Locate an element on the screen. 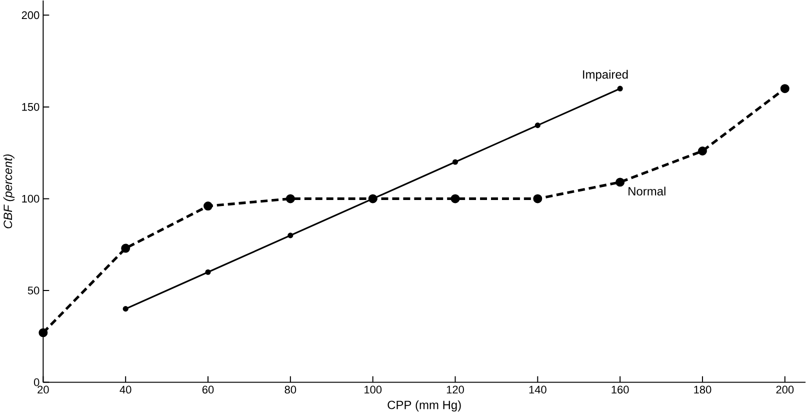  y-tick-label: 100 is located at coordinates (31, 198).